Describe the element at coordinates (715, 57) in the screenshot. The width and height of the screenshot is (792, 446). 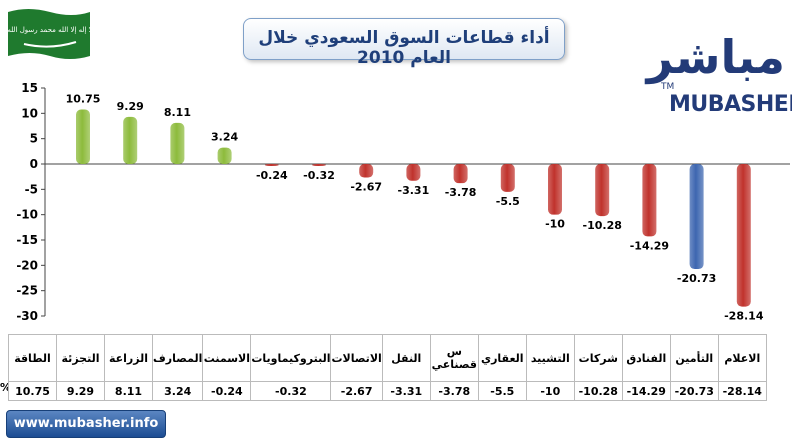
I see `logo-arabic: مباشر` at that location.